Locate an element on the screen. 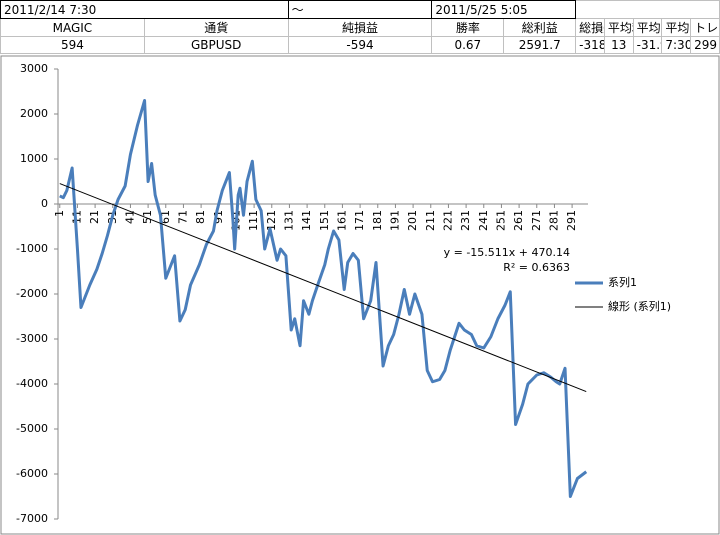  annotation: R² = 0.6363 is located at coordinates (536, 267).